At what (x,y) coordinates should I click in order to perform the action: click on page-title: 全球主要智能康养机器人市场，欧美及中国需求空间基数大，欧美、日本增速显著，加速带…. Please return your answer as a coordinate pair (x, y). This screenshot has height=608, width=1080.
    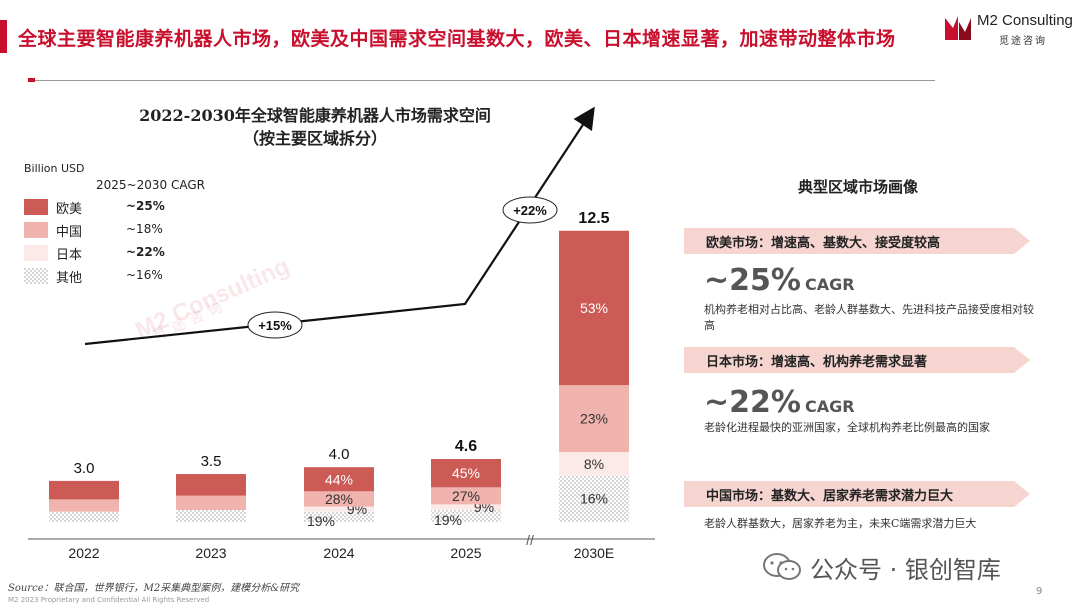
    Looking at the image, I should click on (457, 39).